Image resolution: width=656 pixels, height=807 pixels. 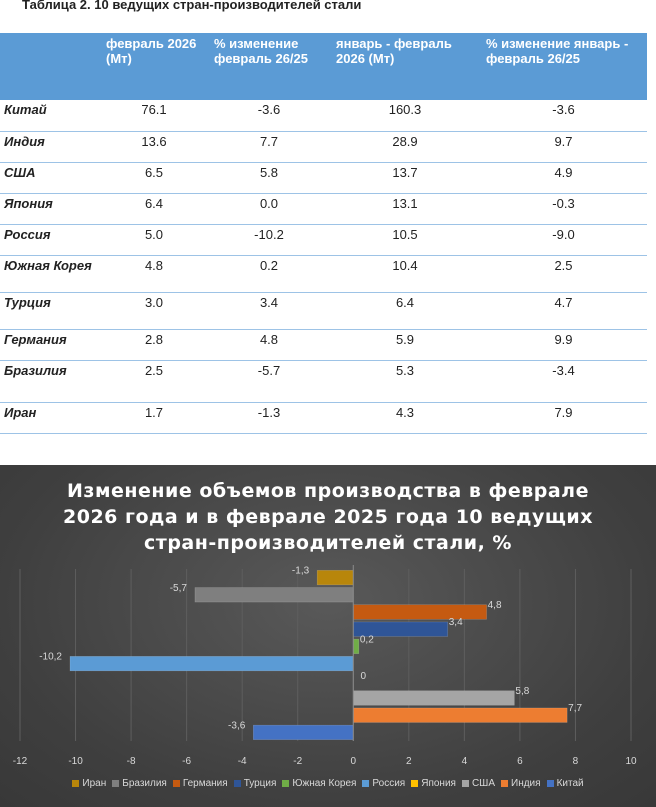 I want to click on header-feb-volume: февраль 2026 (Мт), so click(x=154, y=66).